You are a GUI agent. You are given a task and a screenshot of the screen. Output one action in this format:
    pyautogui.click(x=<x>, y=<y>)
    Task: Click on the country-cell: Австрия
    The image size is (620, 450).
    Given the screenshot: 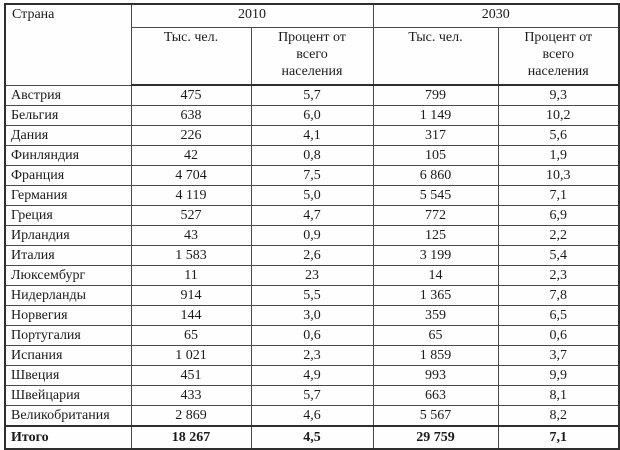 What is the action you would take?
    pyautogui.click(x=68, y=95)
    